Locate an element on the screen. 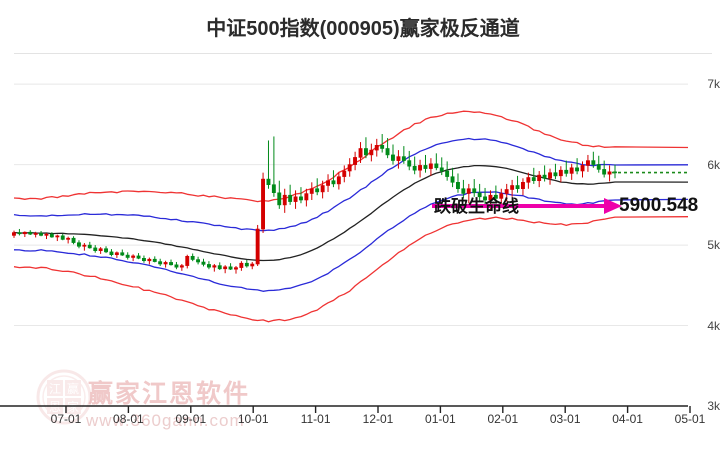 This screenshot has width=726, height=450. y-tick-label-6k: 6k is located at coordinates (713, 164).